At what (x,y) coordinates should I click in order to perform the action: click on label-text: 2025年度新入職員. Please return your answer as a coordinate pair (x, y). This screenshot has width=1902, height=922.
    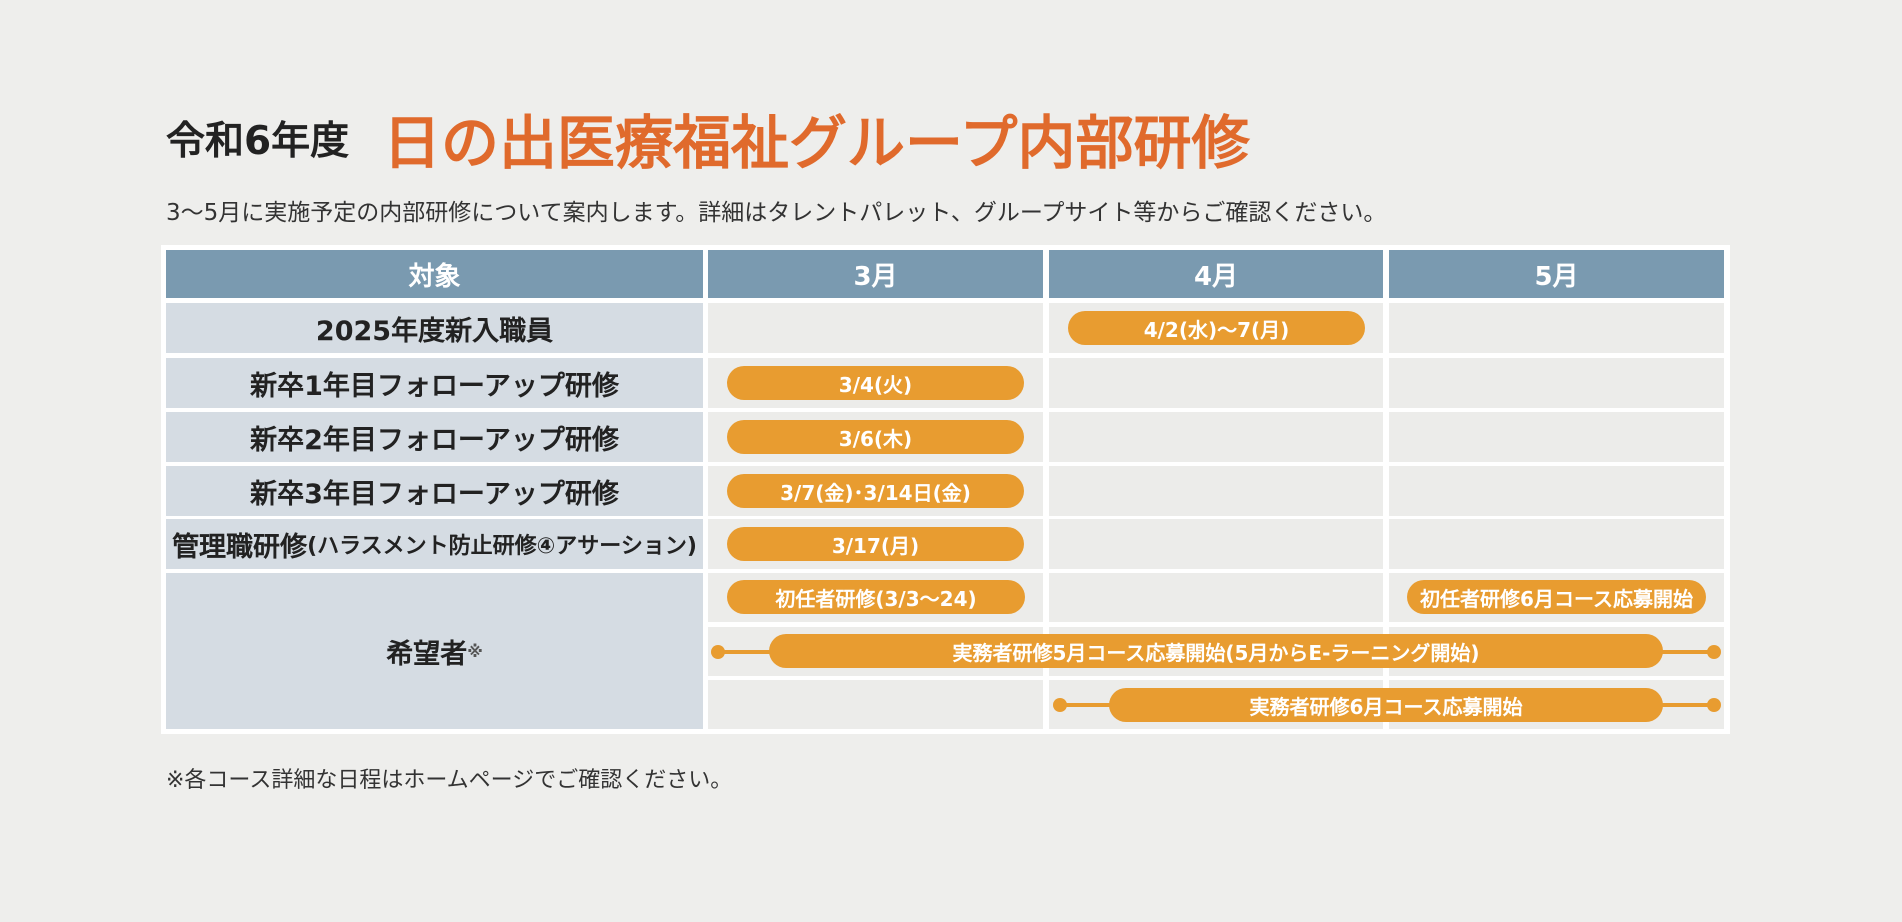
    Looking at the image, I should click on (434, 331).